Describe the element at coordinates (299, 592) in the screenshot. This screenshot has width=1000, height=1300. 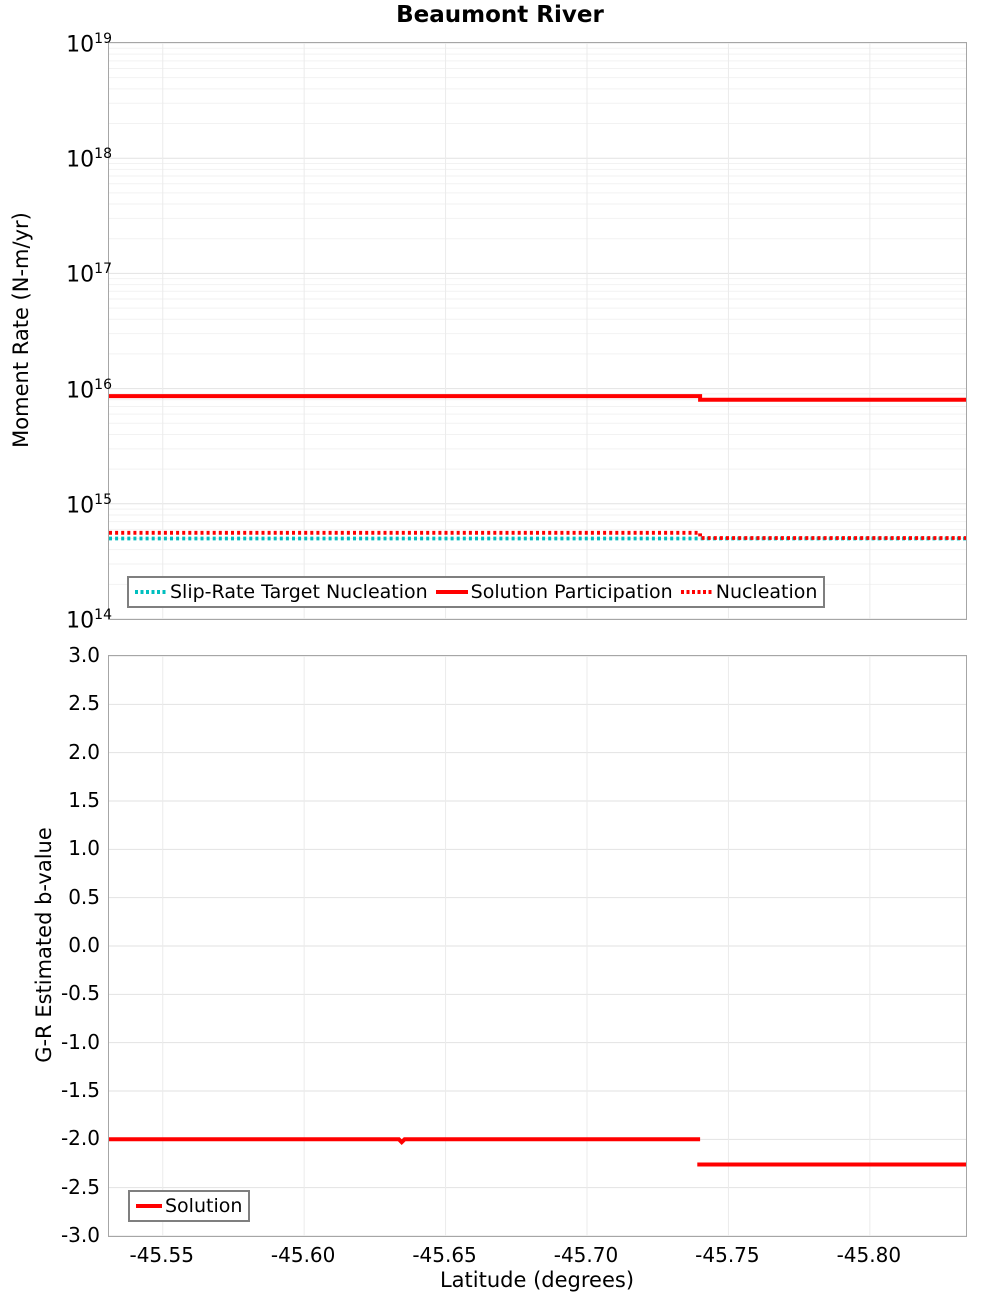
I see `legend-label: Slip-Rate Target Nucleation` at that location.